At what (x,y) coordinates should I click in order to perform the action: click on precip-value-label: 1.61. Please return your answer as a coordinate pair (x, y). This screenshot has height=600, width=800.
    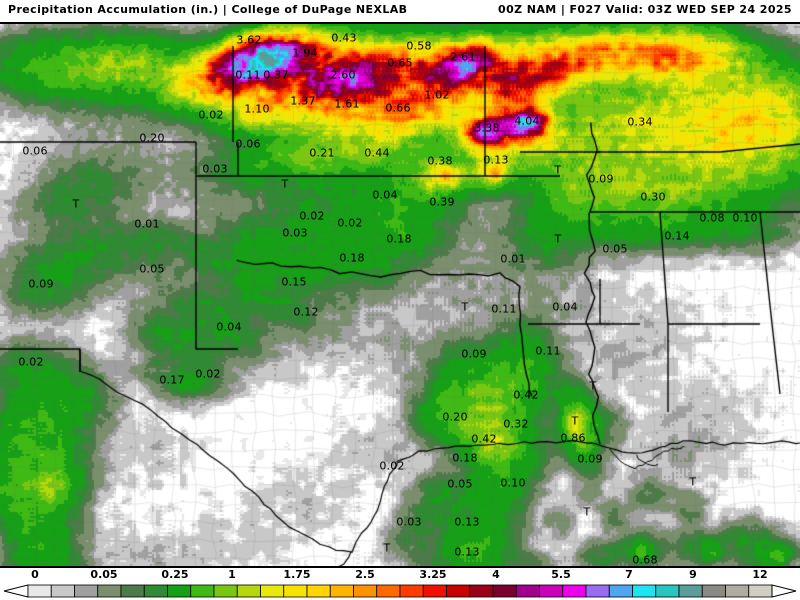
    Looking at the image, I should click on (347, 104).